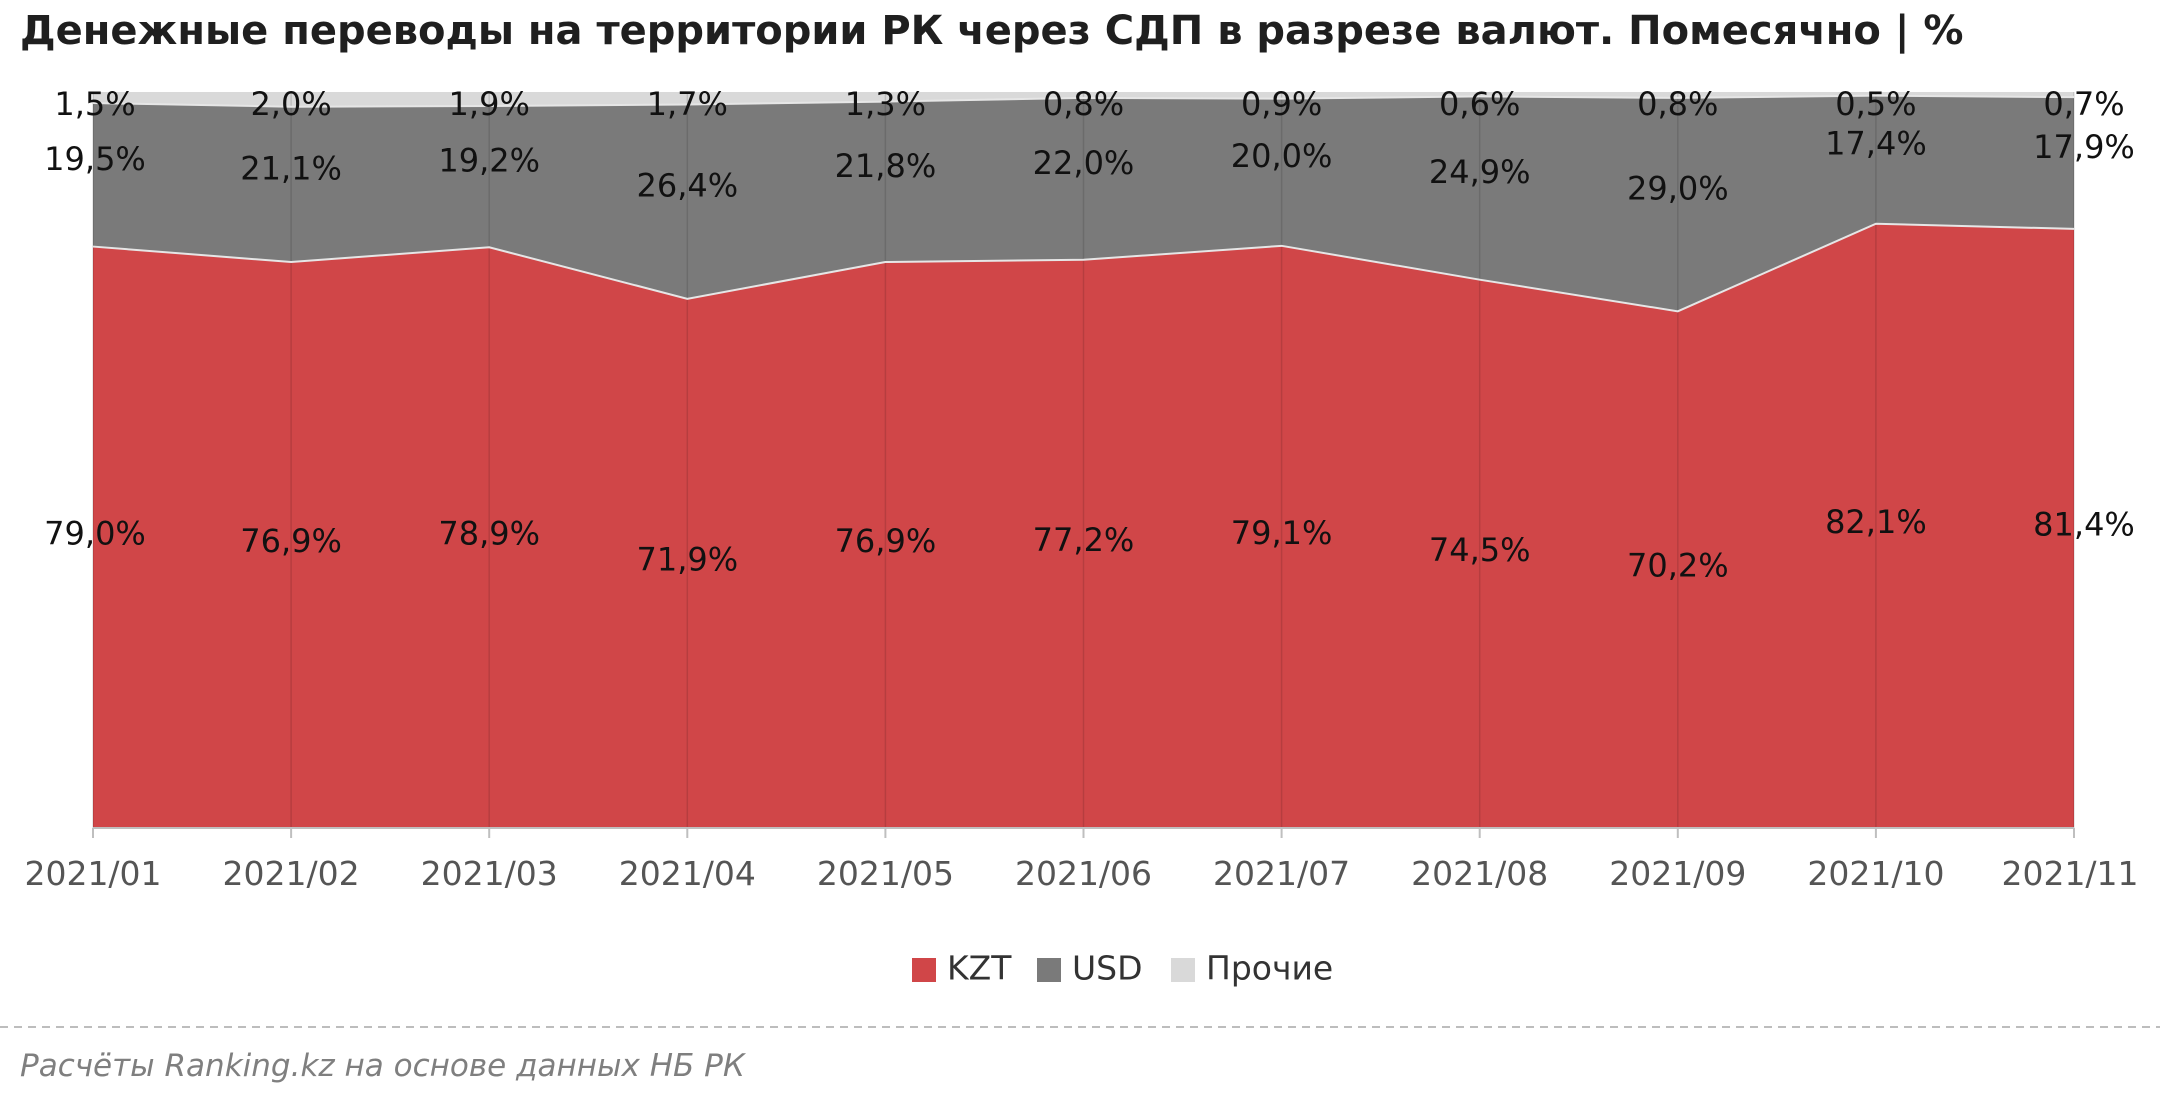 The height and width of the screenshot is (1093, 2160). What do you see at coordinates (94, 104) in the screenshot?
I see `data-label-other: 1,5%` at bounding box center [94, 104].